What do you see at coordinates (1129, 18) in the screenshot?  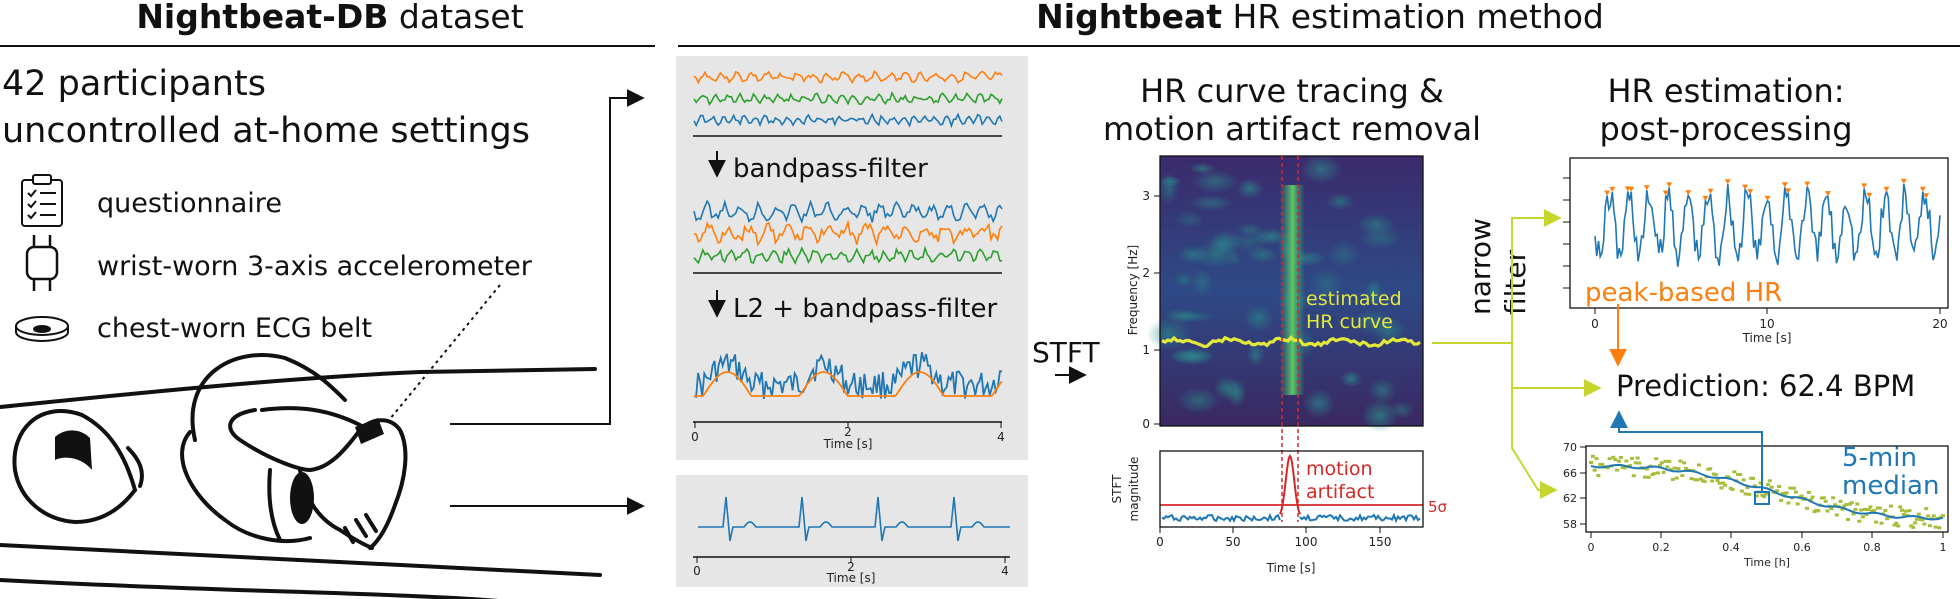 I see `right-title-bold: Nightbeat` at bounding box center [1129, 18].